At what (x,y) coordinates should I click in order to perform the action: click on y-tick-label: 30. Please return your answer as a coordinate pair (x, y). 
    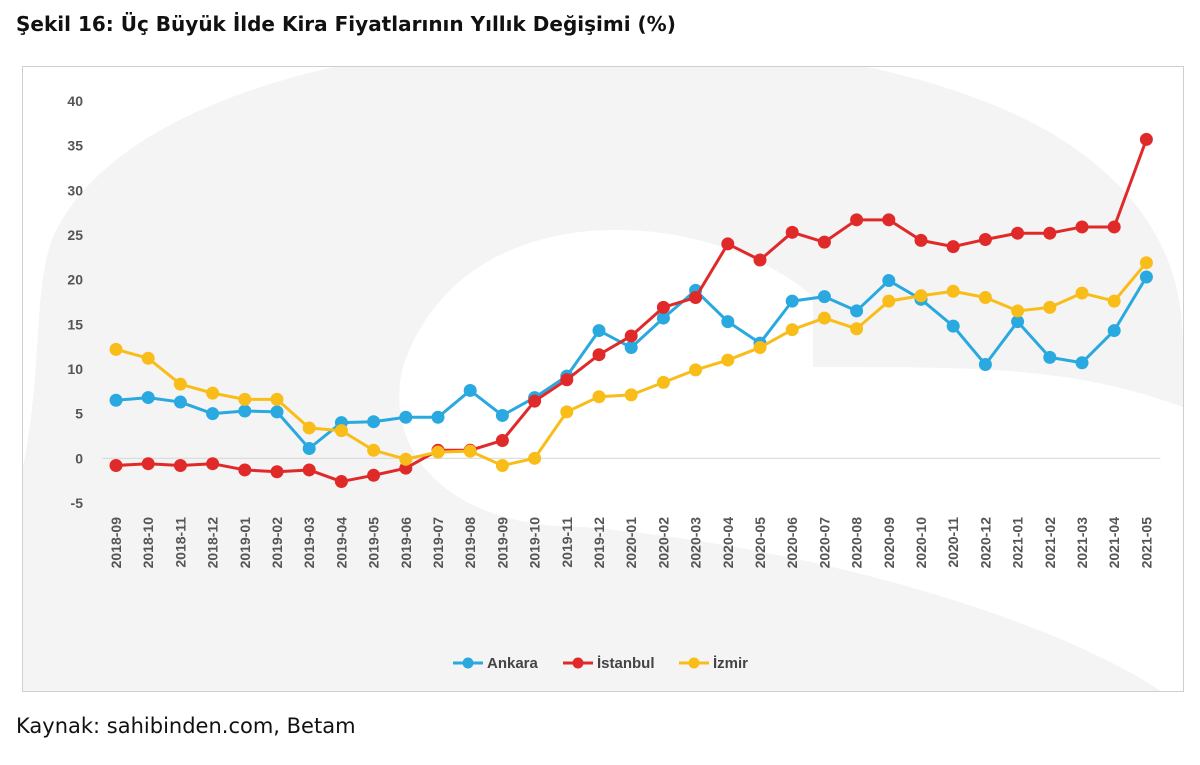
    Looking at the image, I should click on (75, 190).